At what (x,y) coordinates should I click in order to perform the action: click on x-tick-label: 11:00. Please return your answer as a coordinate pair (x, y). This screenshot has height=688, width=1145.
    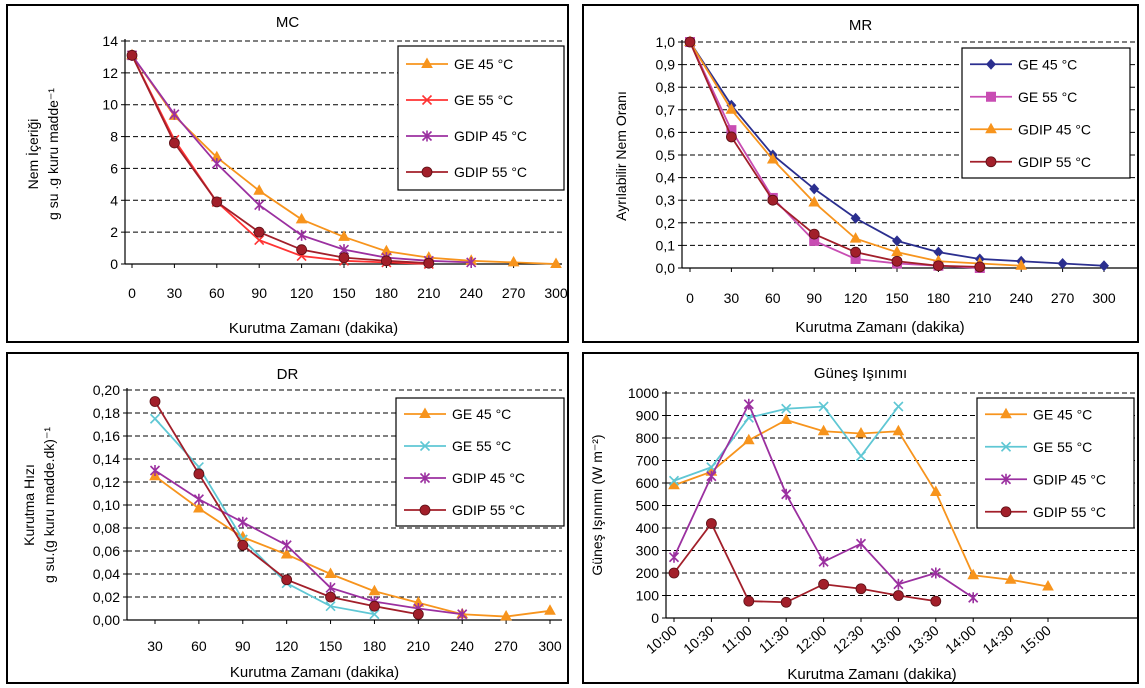
    Looking at the image, I should click on (736, 639).